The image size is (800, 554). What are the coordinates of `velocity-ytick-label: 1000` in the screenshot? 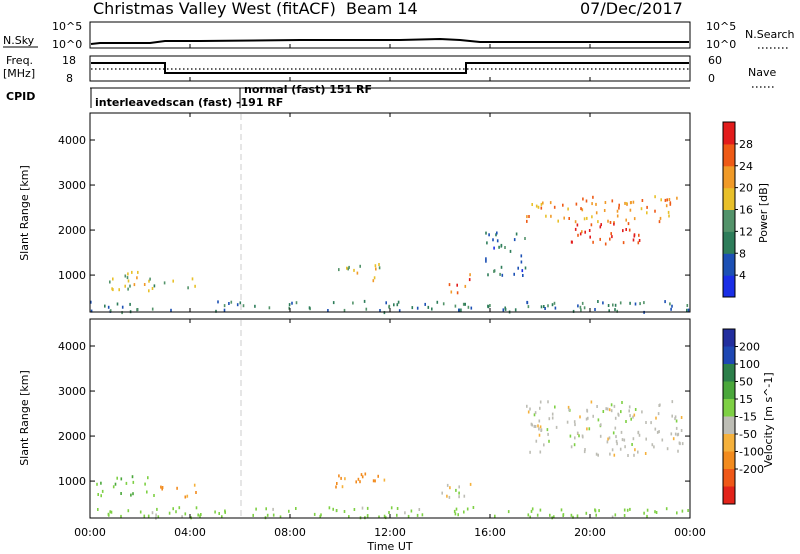 It's located at (72, 481).